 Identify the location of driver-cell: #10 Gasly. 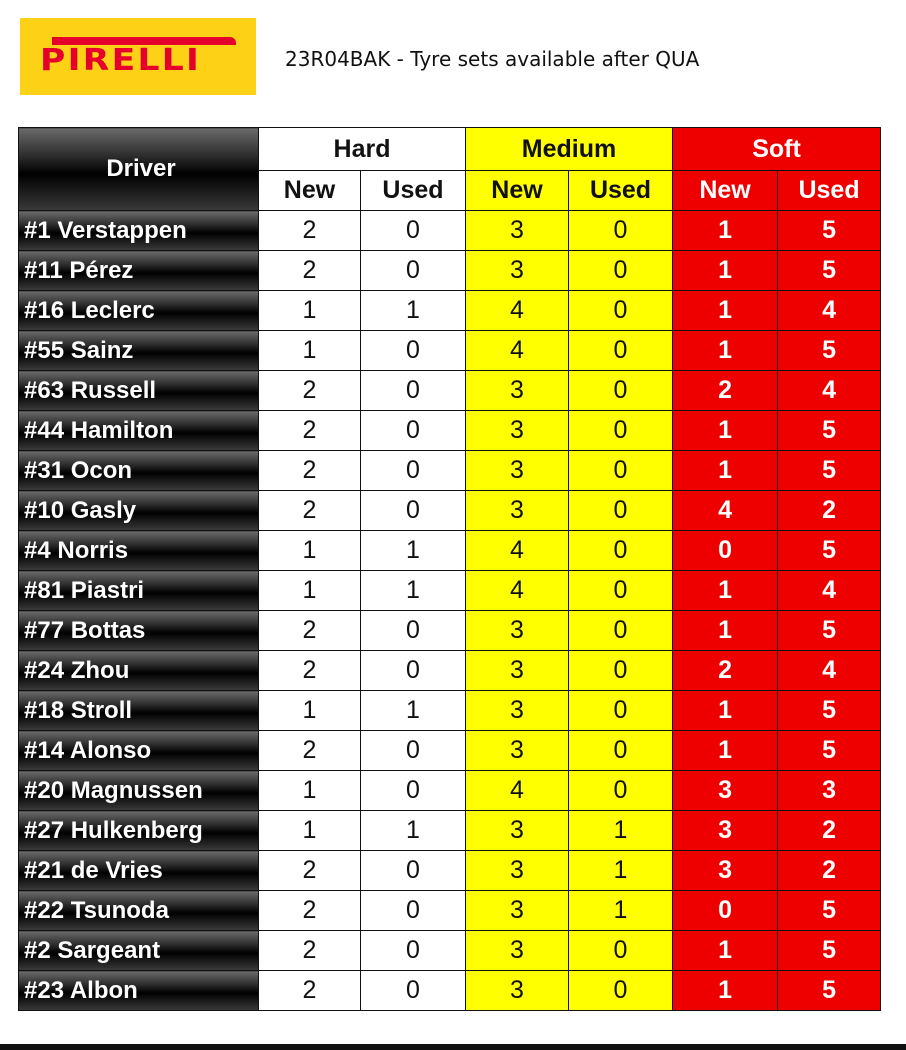
(138, 510).